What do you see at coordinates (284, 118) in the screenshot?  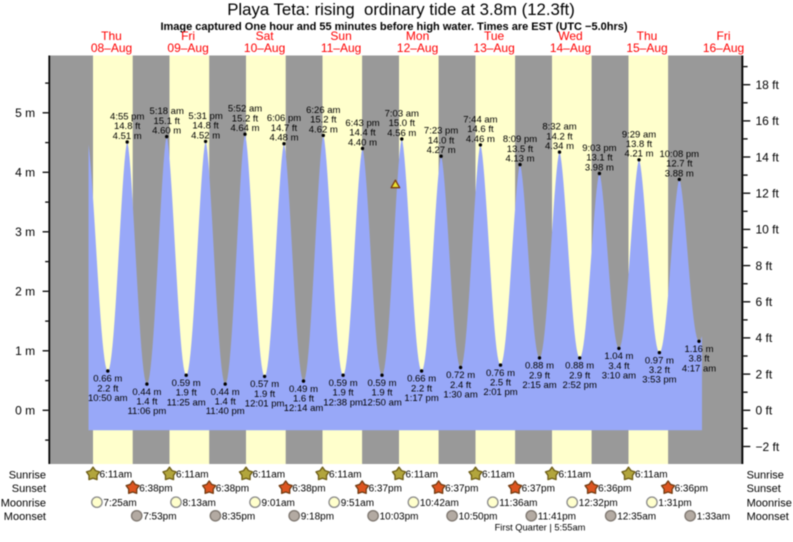 I see `svg-text: 6:06 pm` at bounding box center [284, 118].